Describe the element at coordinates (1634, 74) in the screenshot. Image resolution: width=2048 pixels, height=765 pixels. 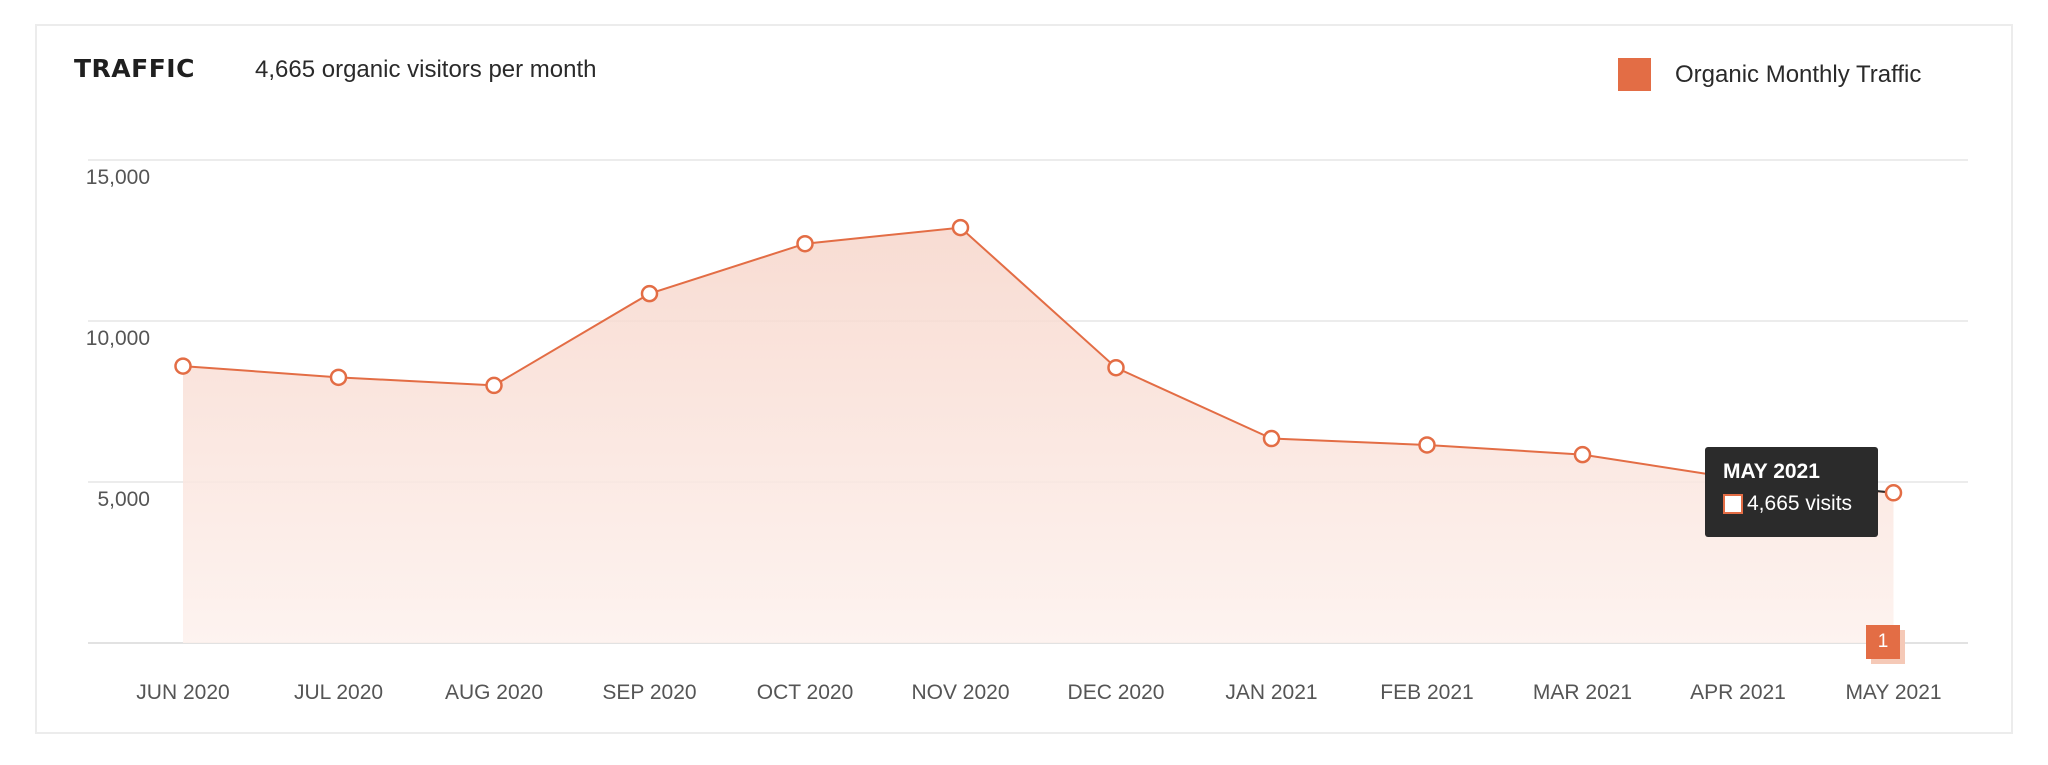
I see `legend-swatch` at that location.